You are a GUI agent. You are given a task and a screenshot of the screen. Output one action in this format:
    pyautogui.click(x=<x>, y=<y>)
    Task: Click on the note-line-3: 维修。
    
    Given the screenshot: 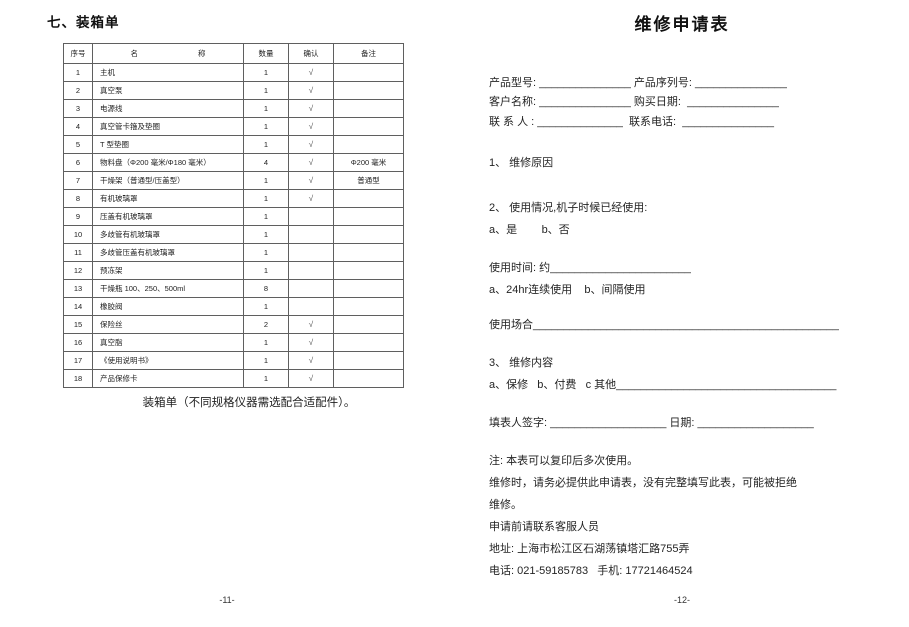 What is the action you would take?
    pyautogui.click(x=505, y=505)
    